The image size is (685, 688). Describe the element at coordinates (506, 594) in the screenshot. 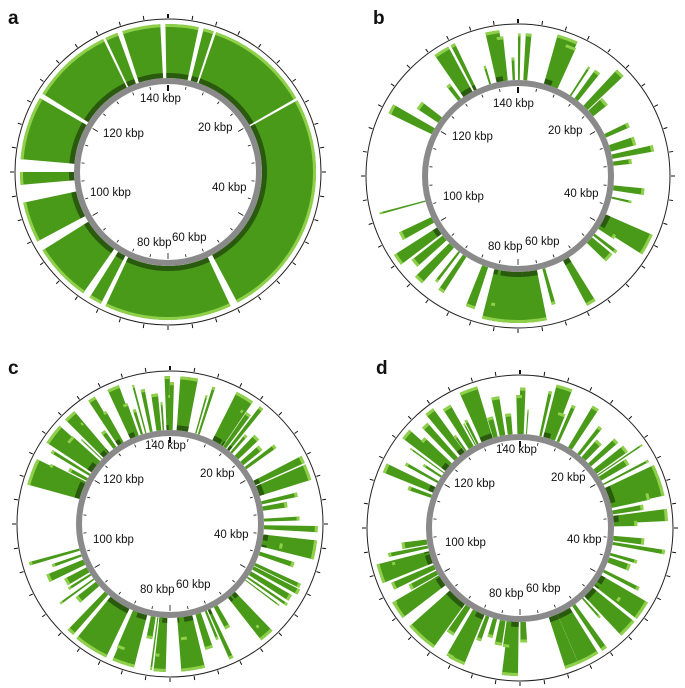

I see `panel-d-label-80kbp: 80 kbp` at that location.